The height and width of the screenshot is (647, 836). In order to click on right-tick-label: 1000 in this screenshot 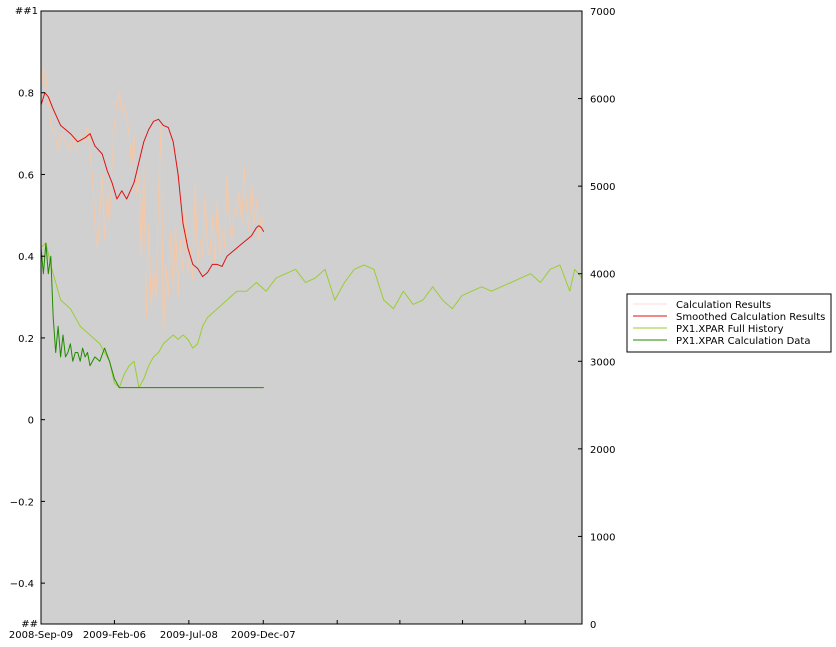, I will do `click(602, 537)`.